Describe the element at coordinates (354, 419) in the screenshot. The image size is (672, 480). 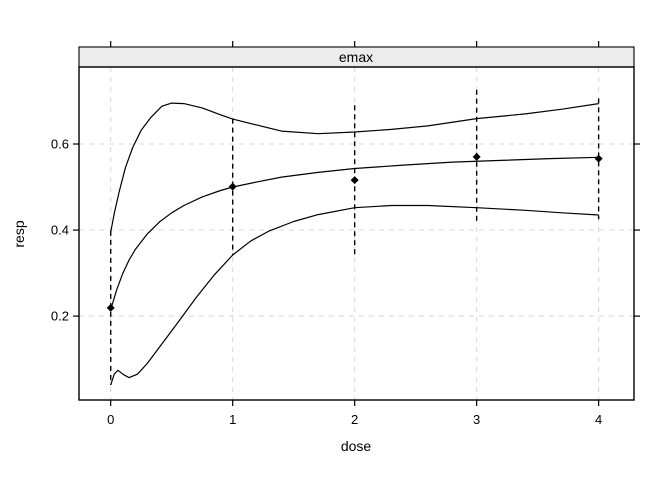
I see `x-tick-label: 2` at that location.